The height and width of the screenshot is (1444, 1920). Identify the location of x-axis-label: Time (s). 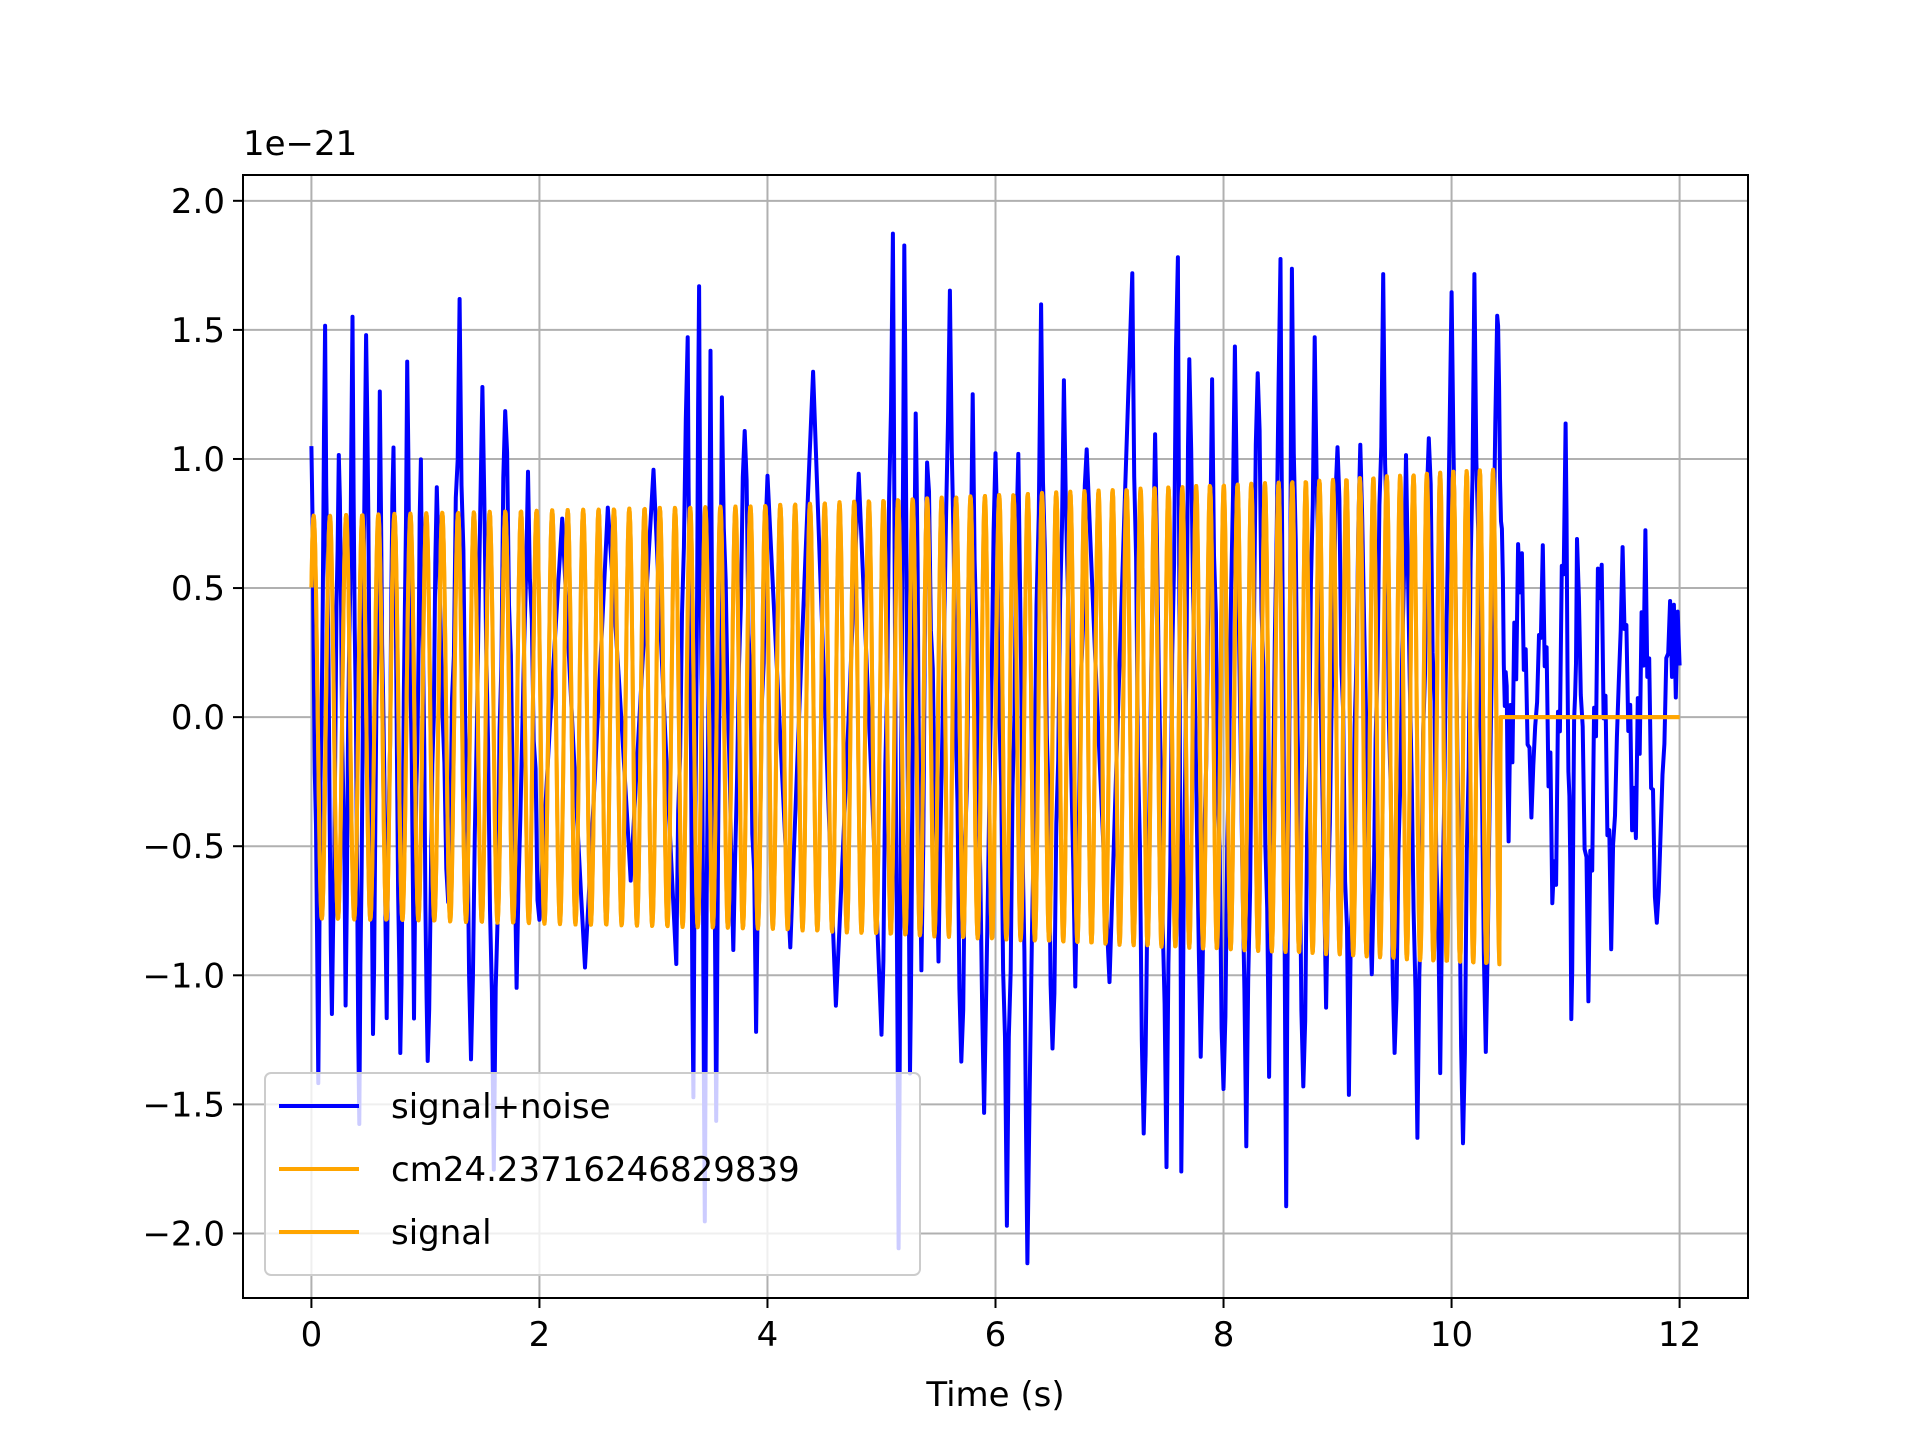
(994, 1395).